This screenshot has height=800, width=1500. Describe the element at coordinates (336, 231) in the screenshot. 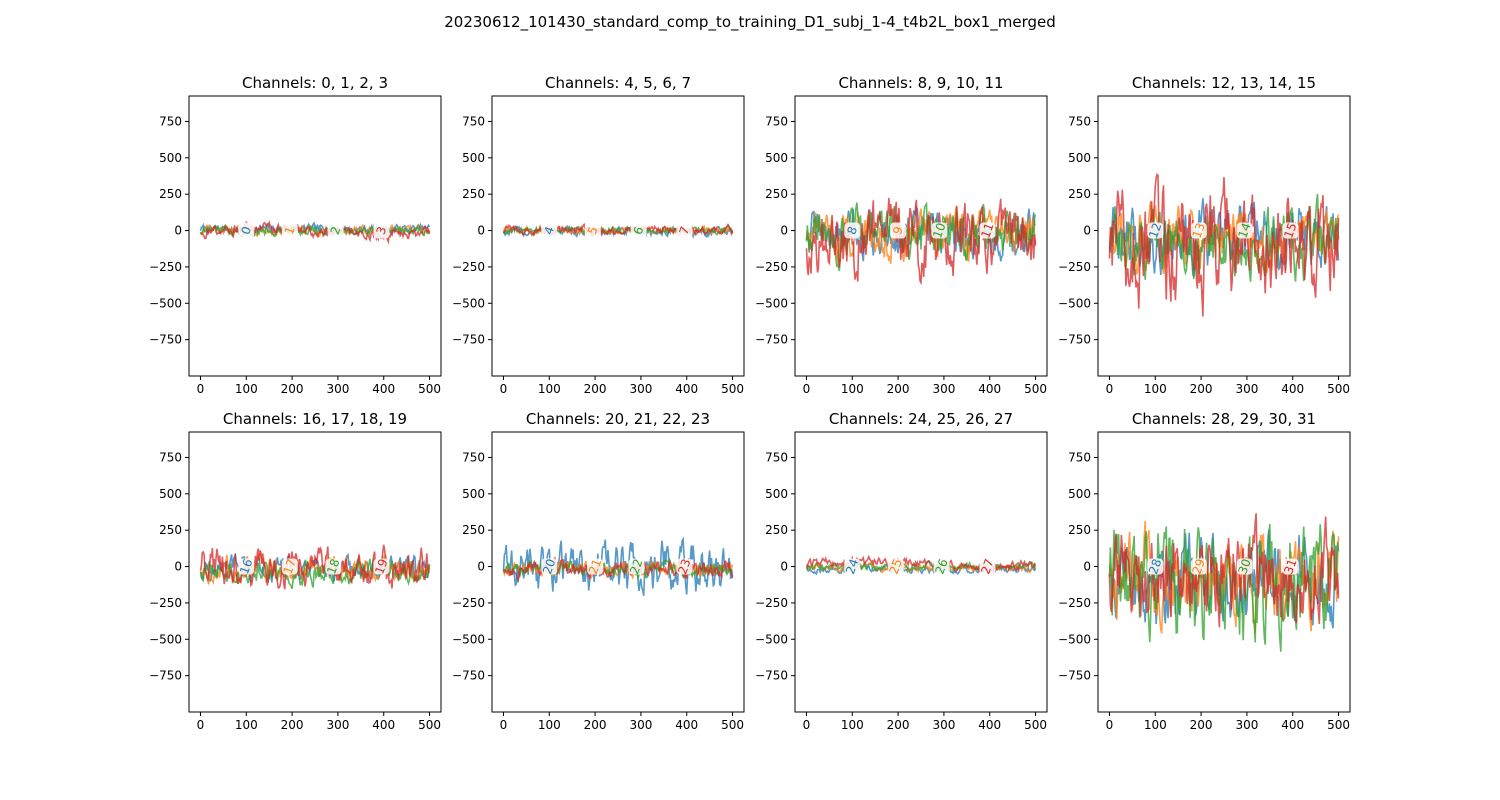

I see `svg-text: 2` at that location.